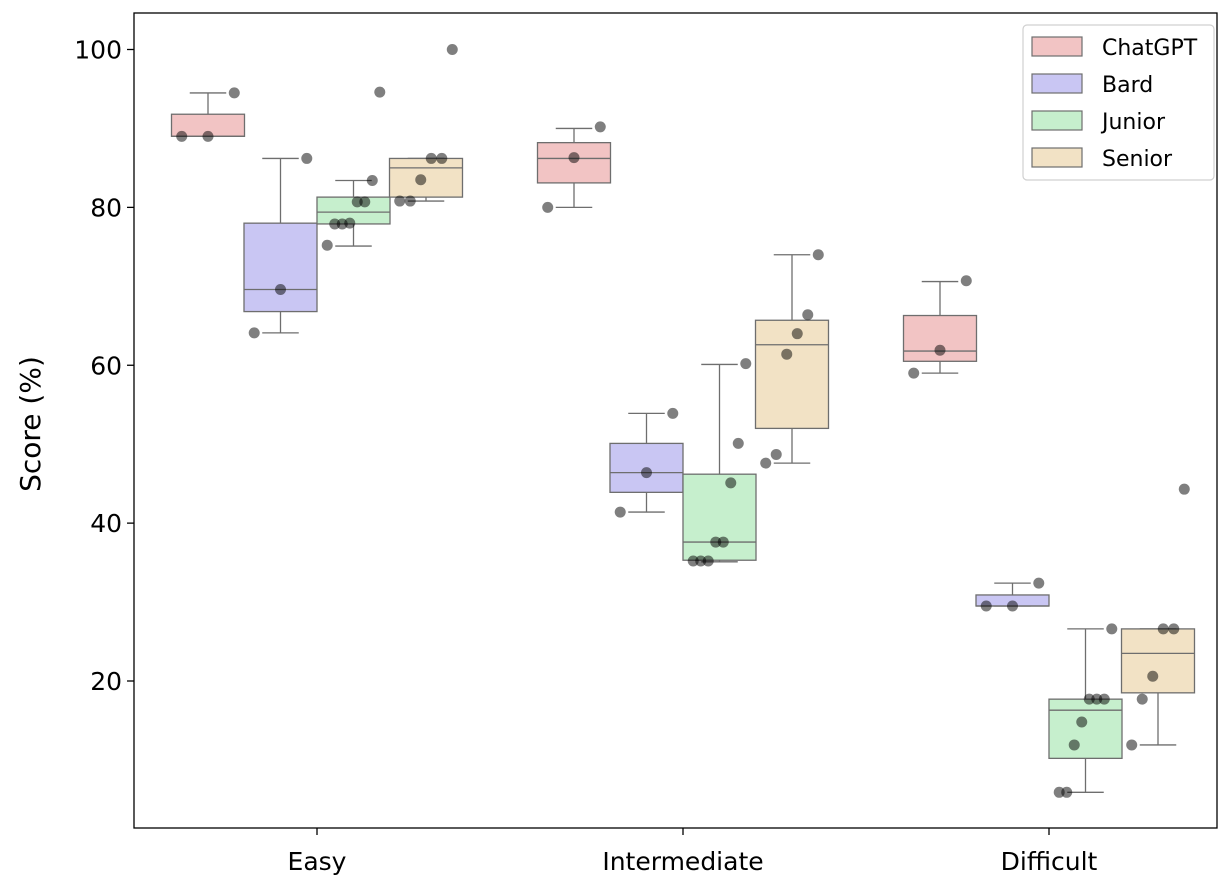 This screenshot has width=1218, height=879. I want to click on box-body-senior-difficult, so click(1158, 661).